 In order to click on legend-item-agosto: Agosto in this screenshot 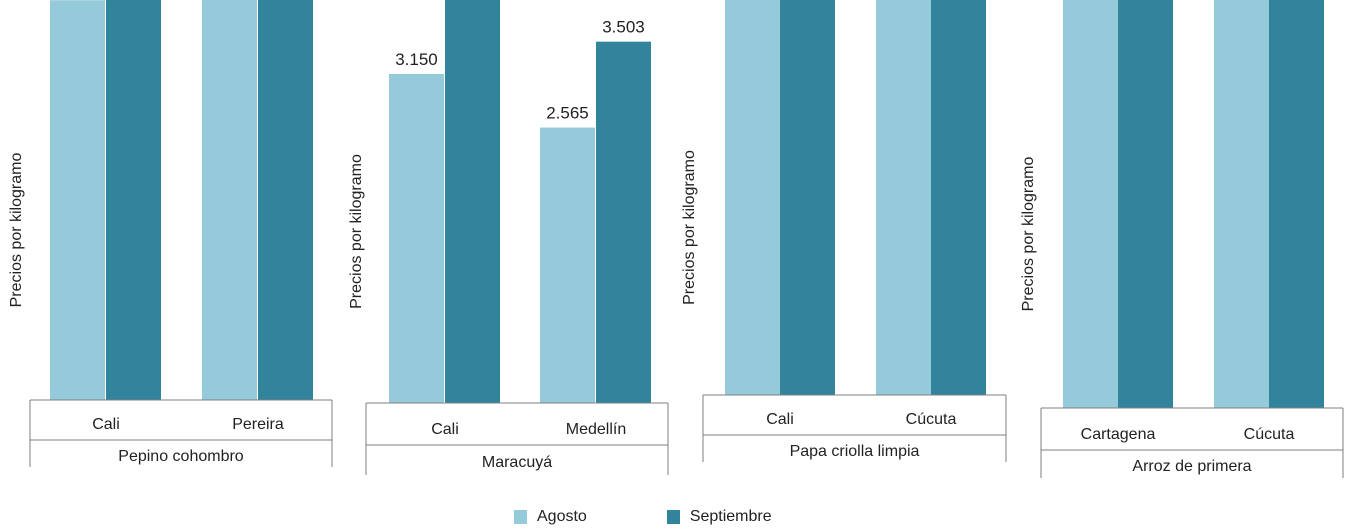, I will do `click(550, 517)`.